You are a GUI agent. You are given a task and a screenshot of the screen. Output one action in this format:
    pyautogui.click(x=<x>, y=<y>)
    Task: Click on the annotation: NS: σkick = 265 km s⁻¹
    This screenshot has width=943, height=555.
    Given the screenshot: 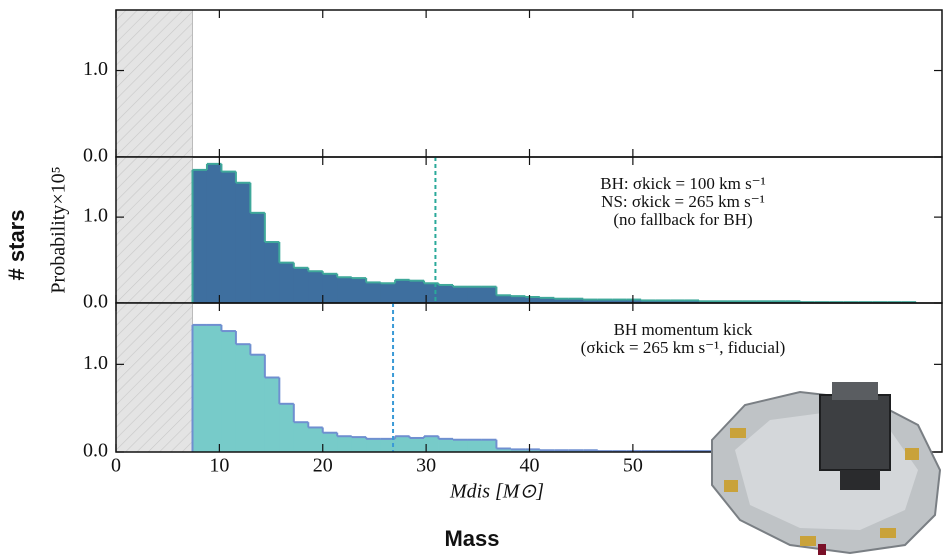 What is the action you would take?
    pyautogui.click(x=683, y=201)
    